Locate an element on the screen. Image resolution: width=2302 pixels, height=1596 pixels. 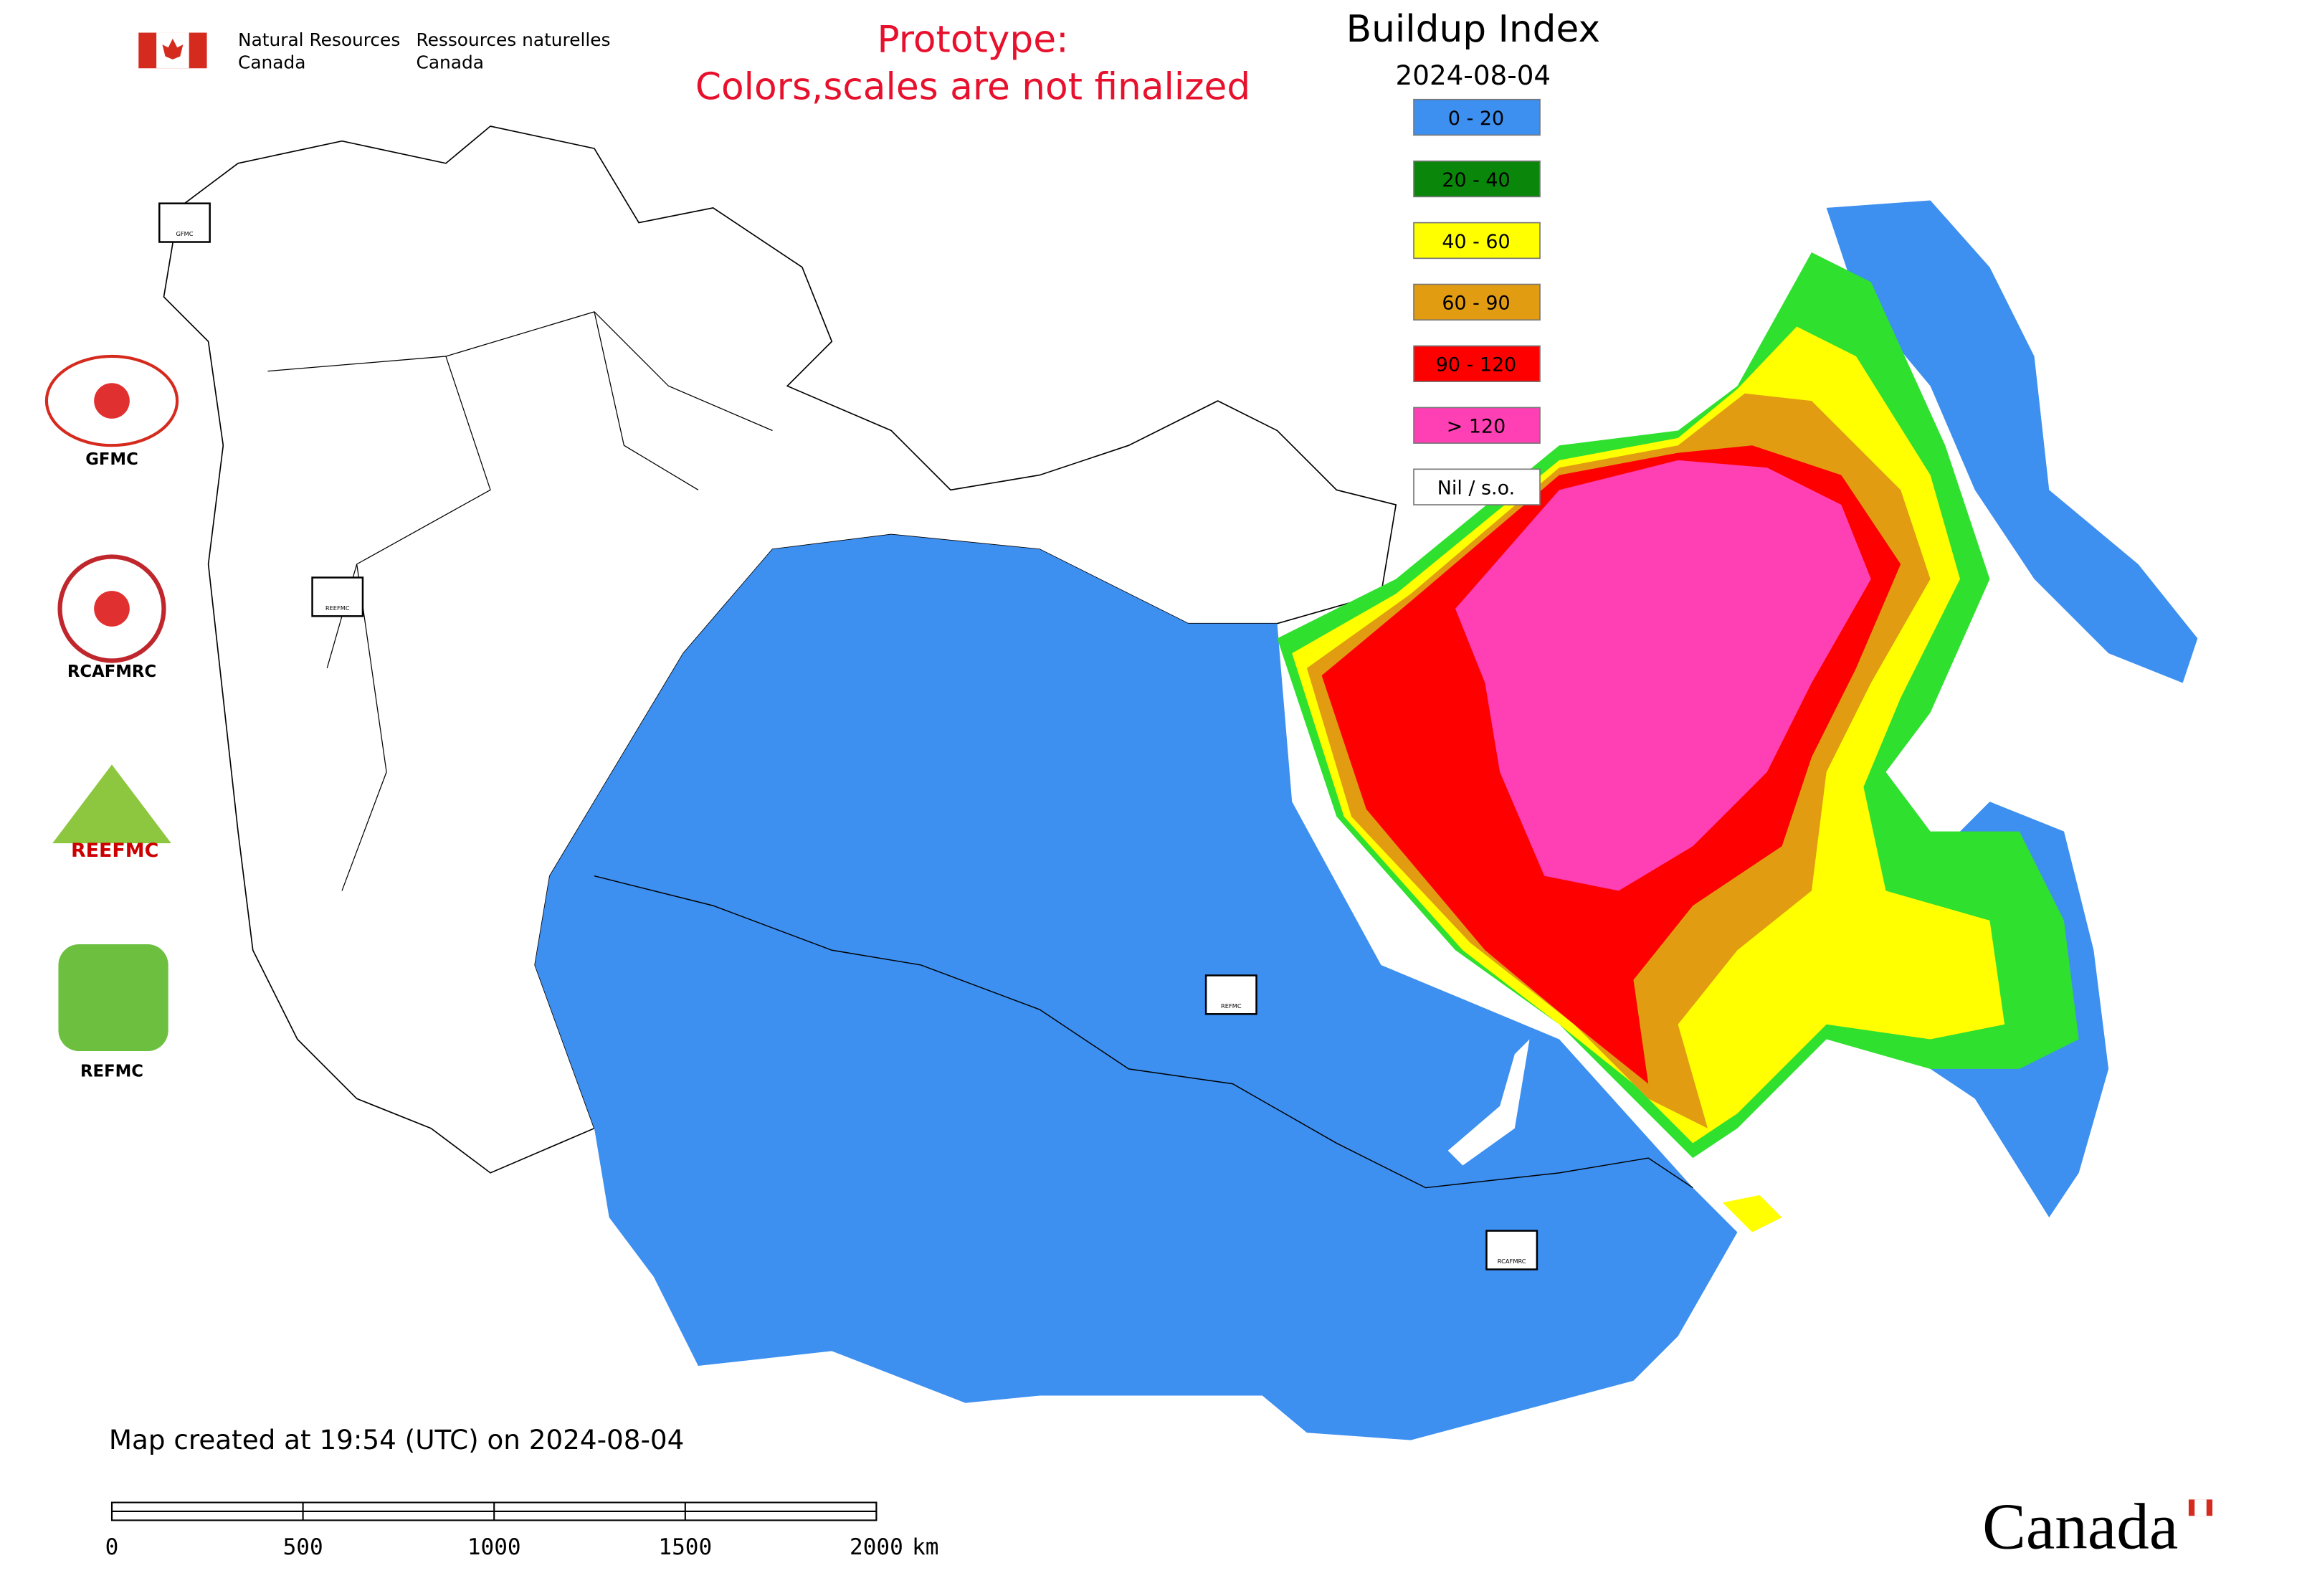
canada-wordmark: Canada is located at coordinates (2080, 1527).